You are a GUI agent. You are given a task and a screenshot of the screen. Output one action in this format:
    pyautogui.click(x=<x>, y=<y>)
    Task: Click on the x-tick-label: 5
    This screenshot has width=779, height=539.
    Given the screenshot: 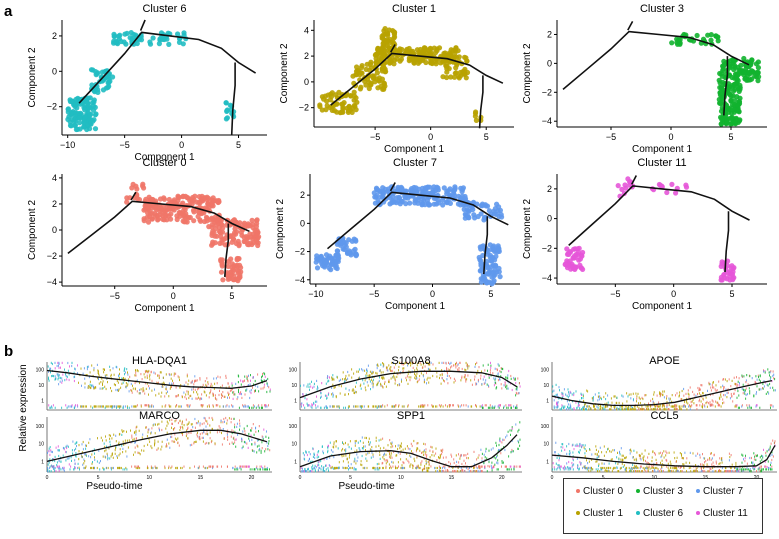 What is the action you would take?
    pyautogui.click(x=731, y=294)
    